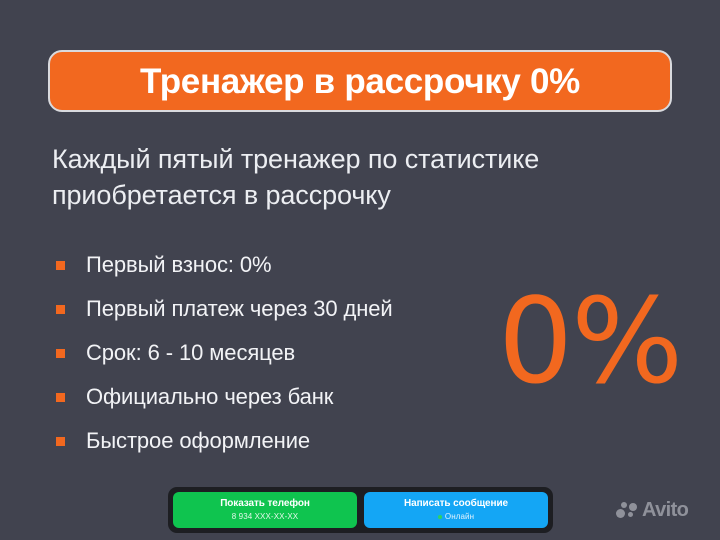  I want to click on list-item: Быстрое оформление, so click(291, 441).